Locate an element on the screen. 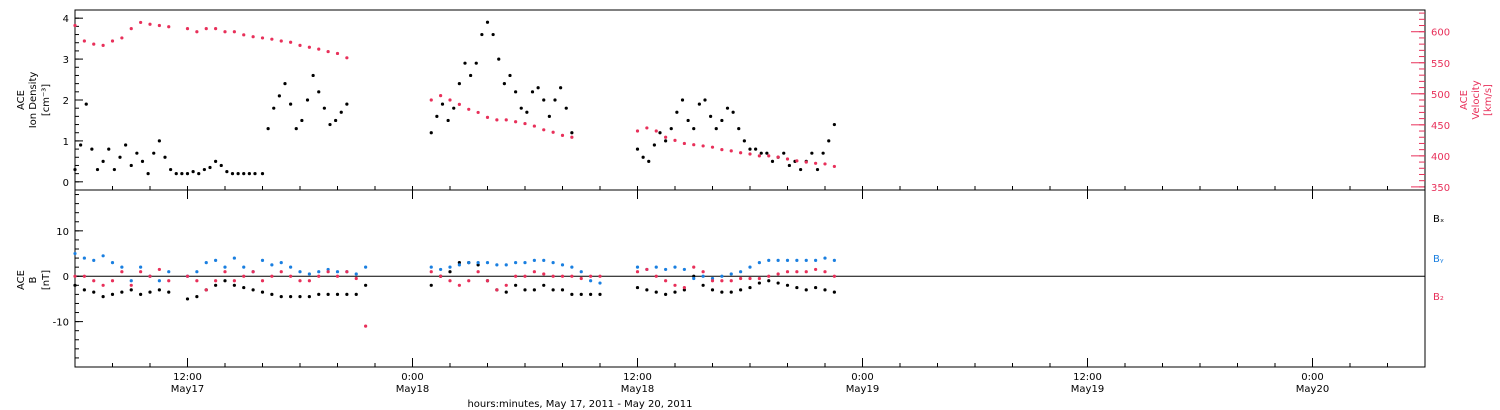 The image size is (1500, 410). b-tick-label: 0 is located at coordinates (66, 277).